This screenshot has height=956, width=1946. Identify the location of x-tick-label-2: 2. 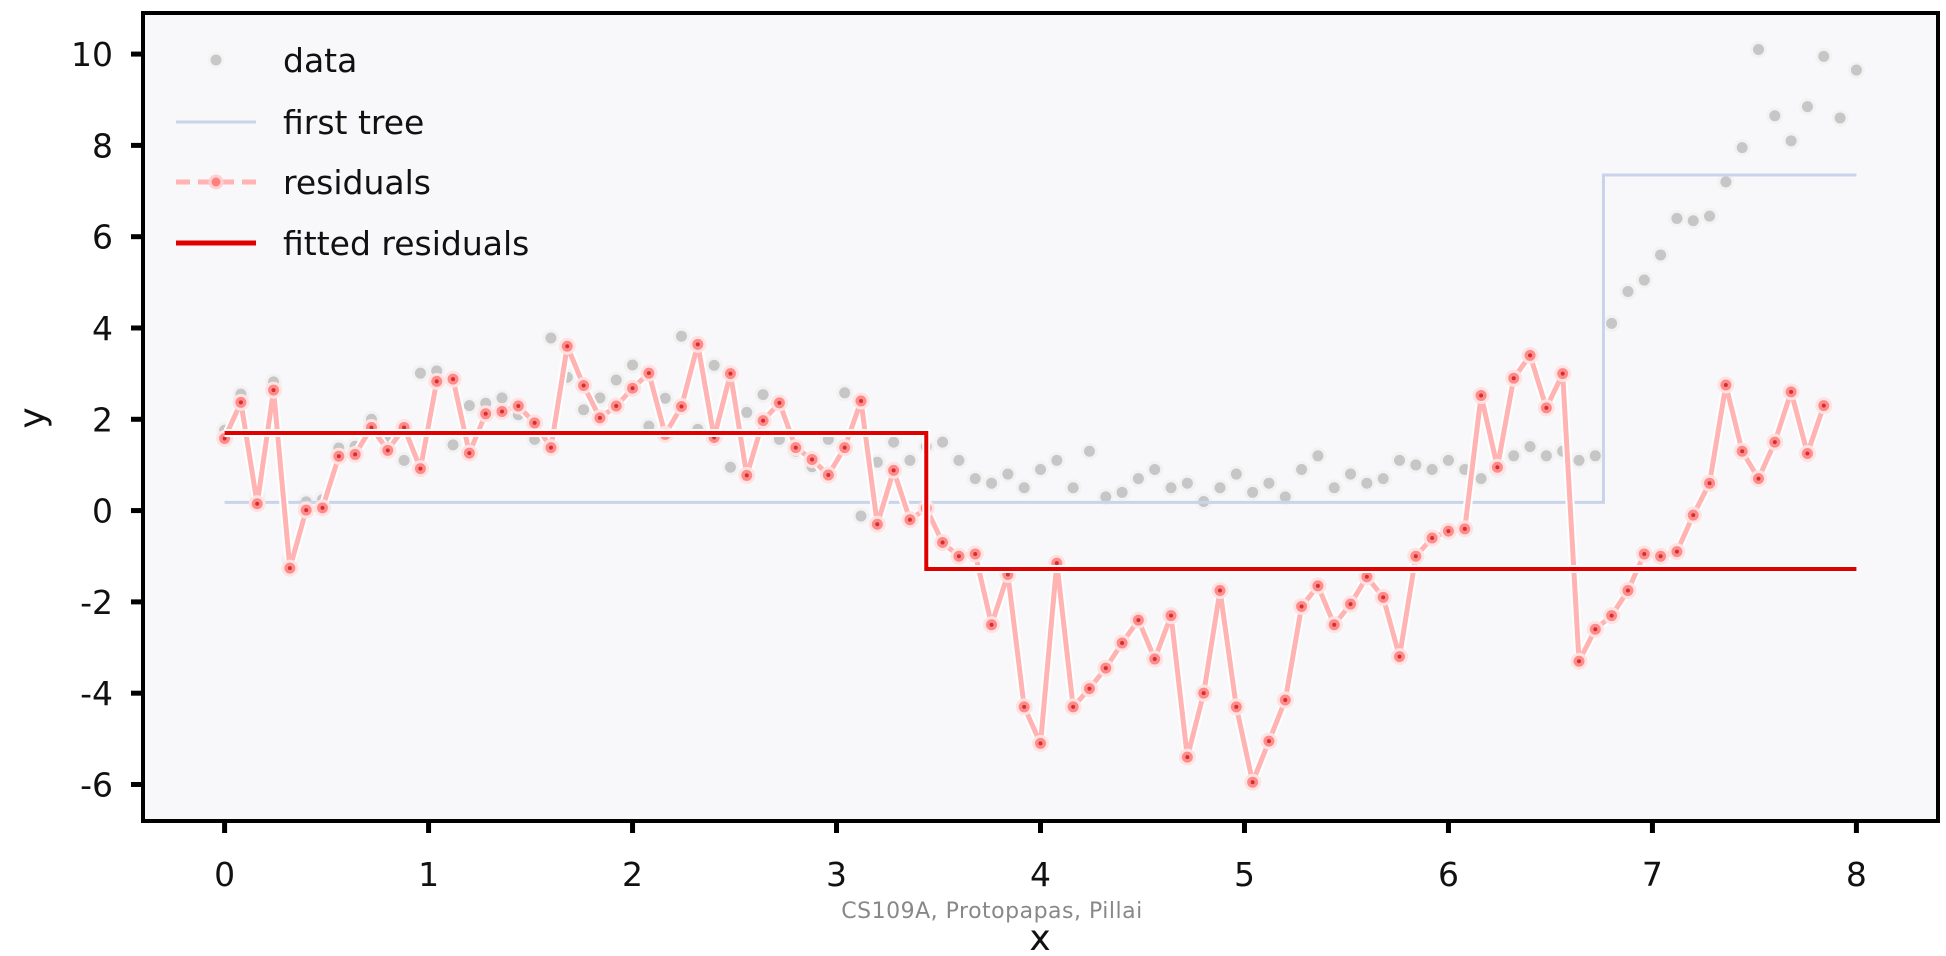
(632, 874).